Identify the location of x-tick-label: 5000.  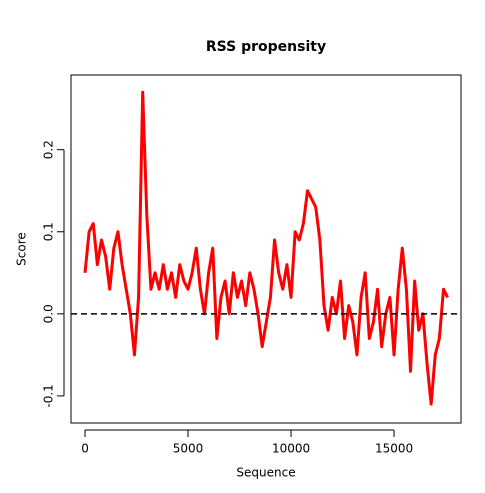
(188, 449).